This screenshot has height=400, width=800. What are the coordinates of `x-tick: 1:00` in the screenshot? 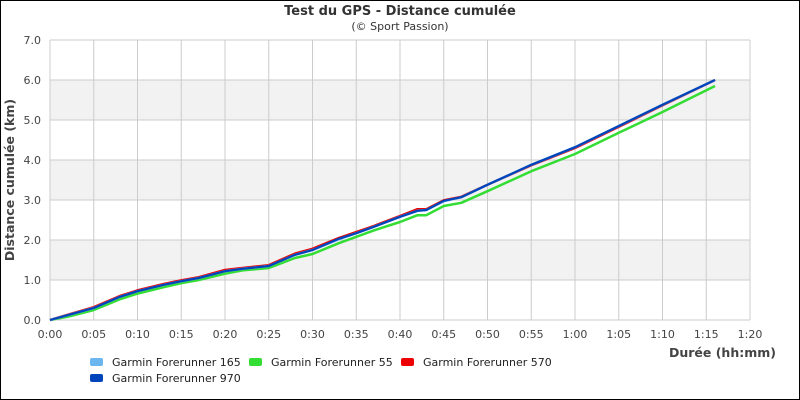 It's located at (575, 334).